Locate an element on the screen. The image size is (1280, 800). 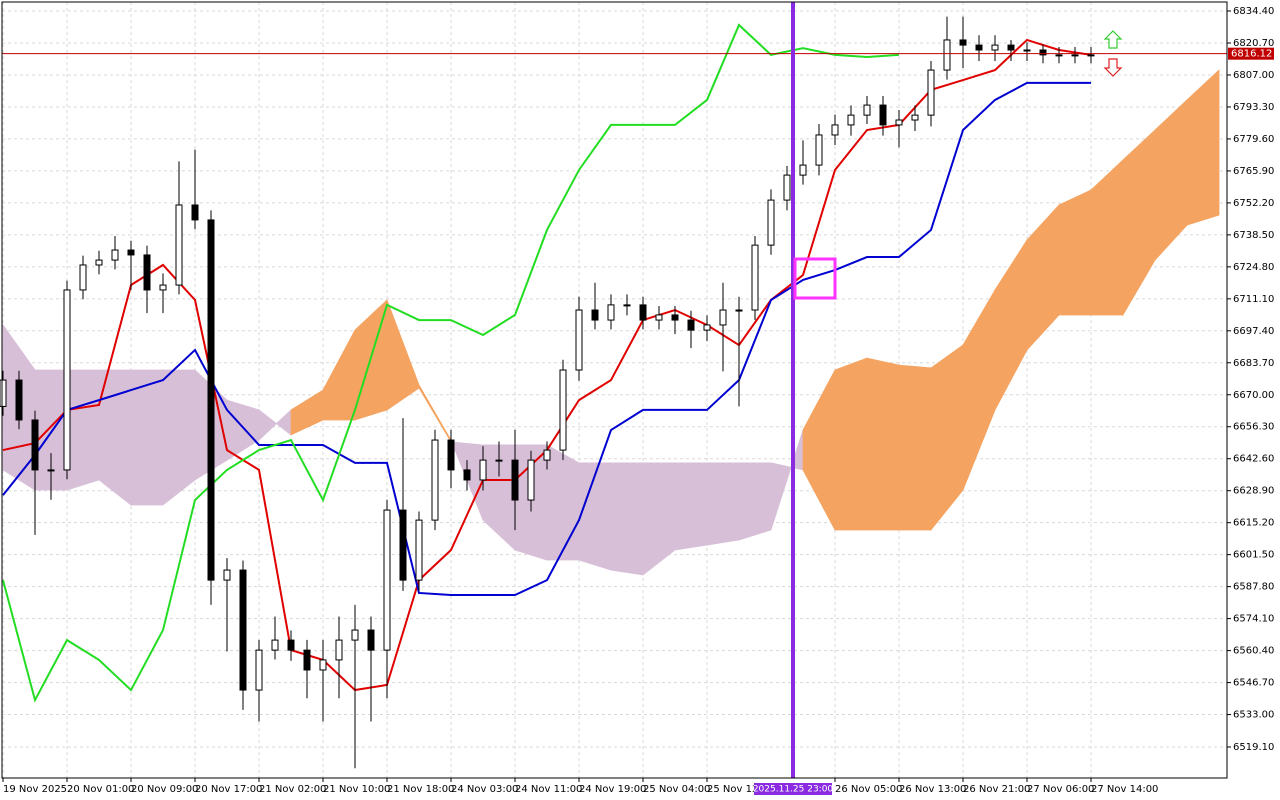
x-tick-label: 24 Nov 11:00 is located at coordinates (548, 789).